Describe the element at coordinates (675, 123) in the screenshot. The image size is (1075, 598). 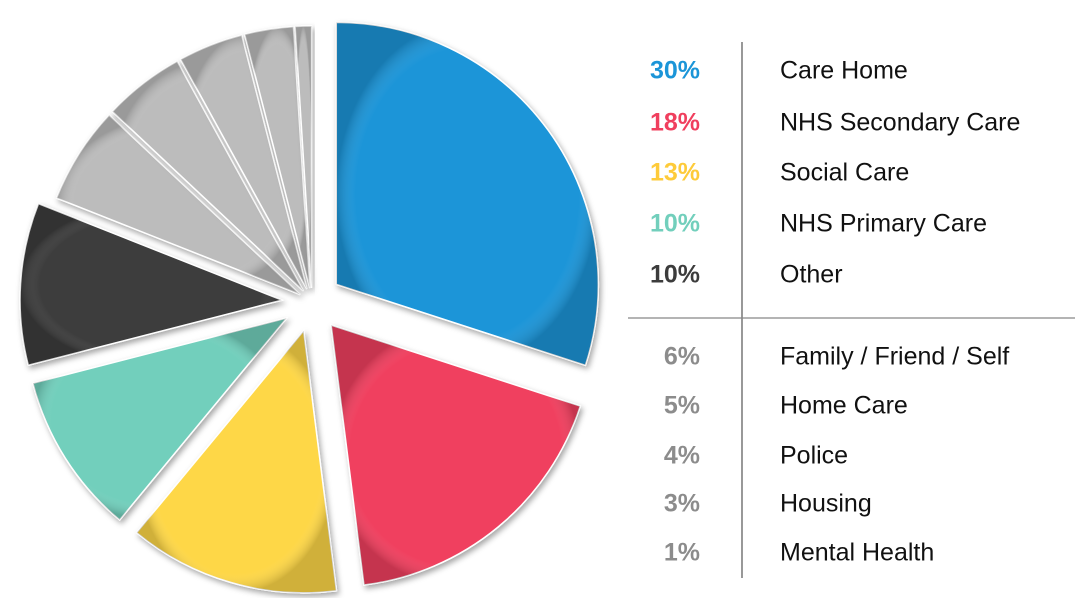
I see `legend-value: 18%` at that location.